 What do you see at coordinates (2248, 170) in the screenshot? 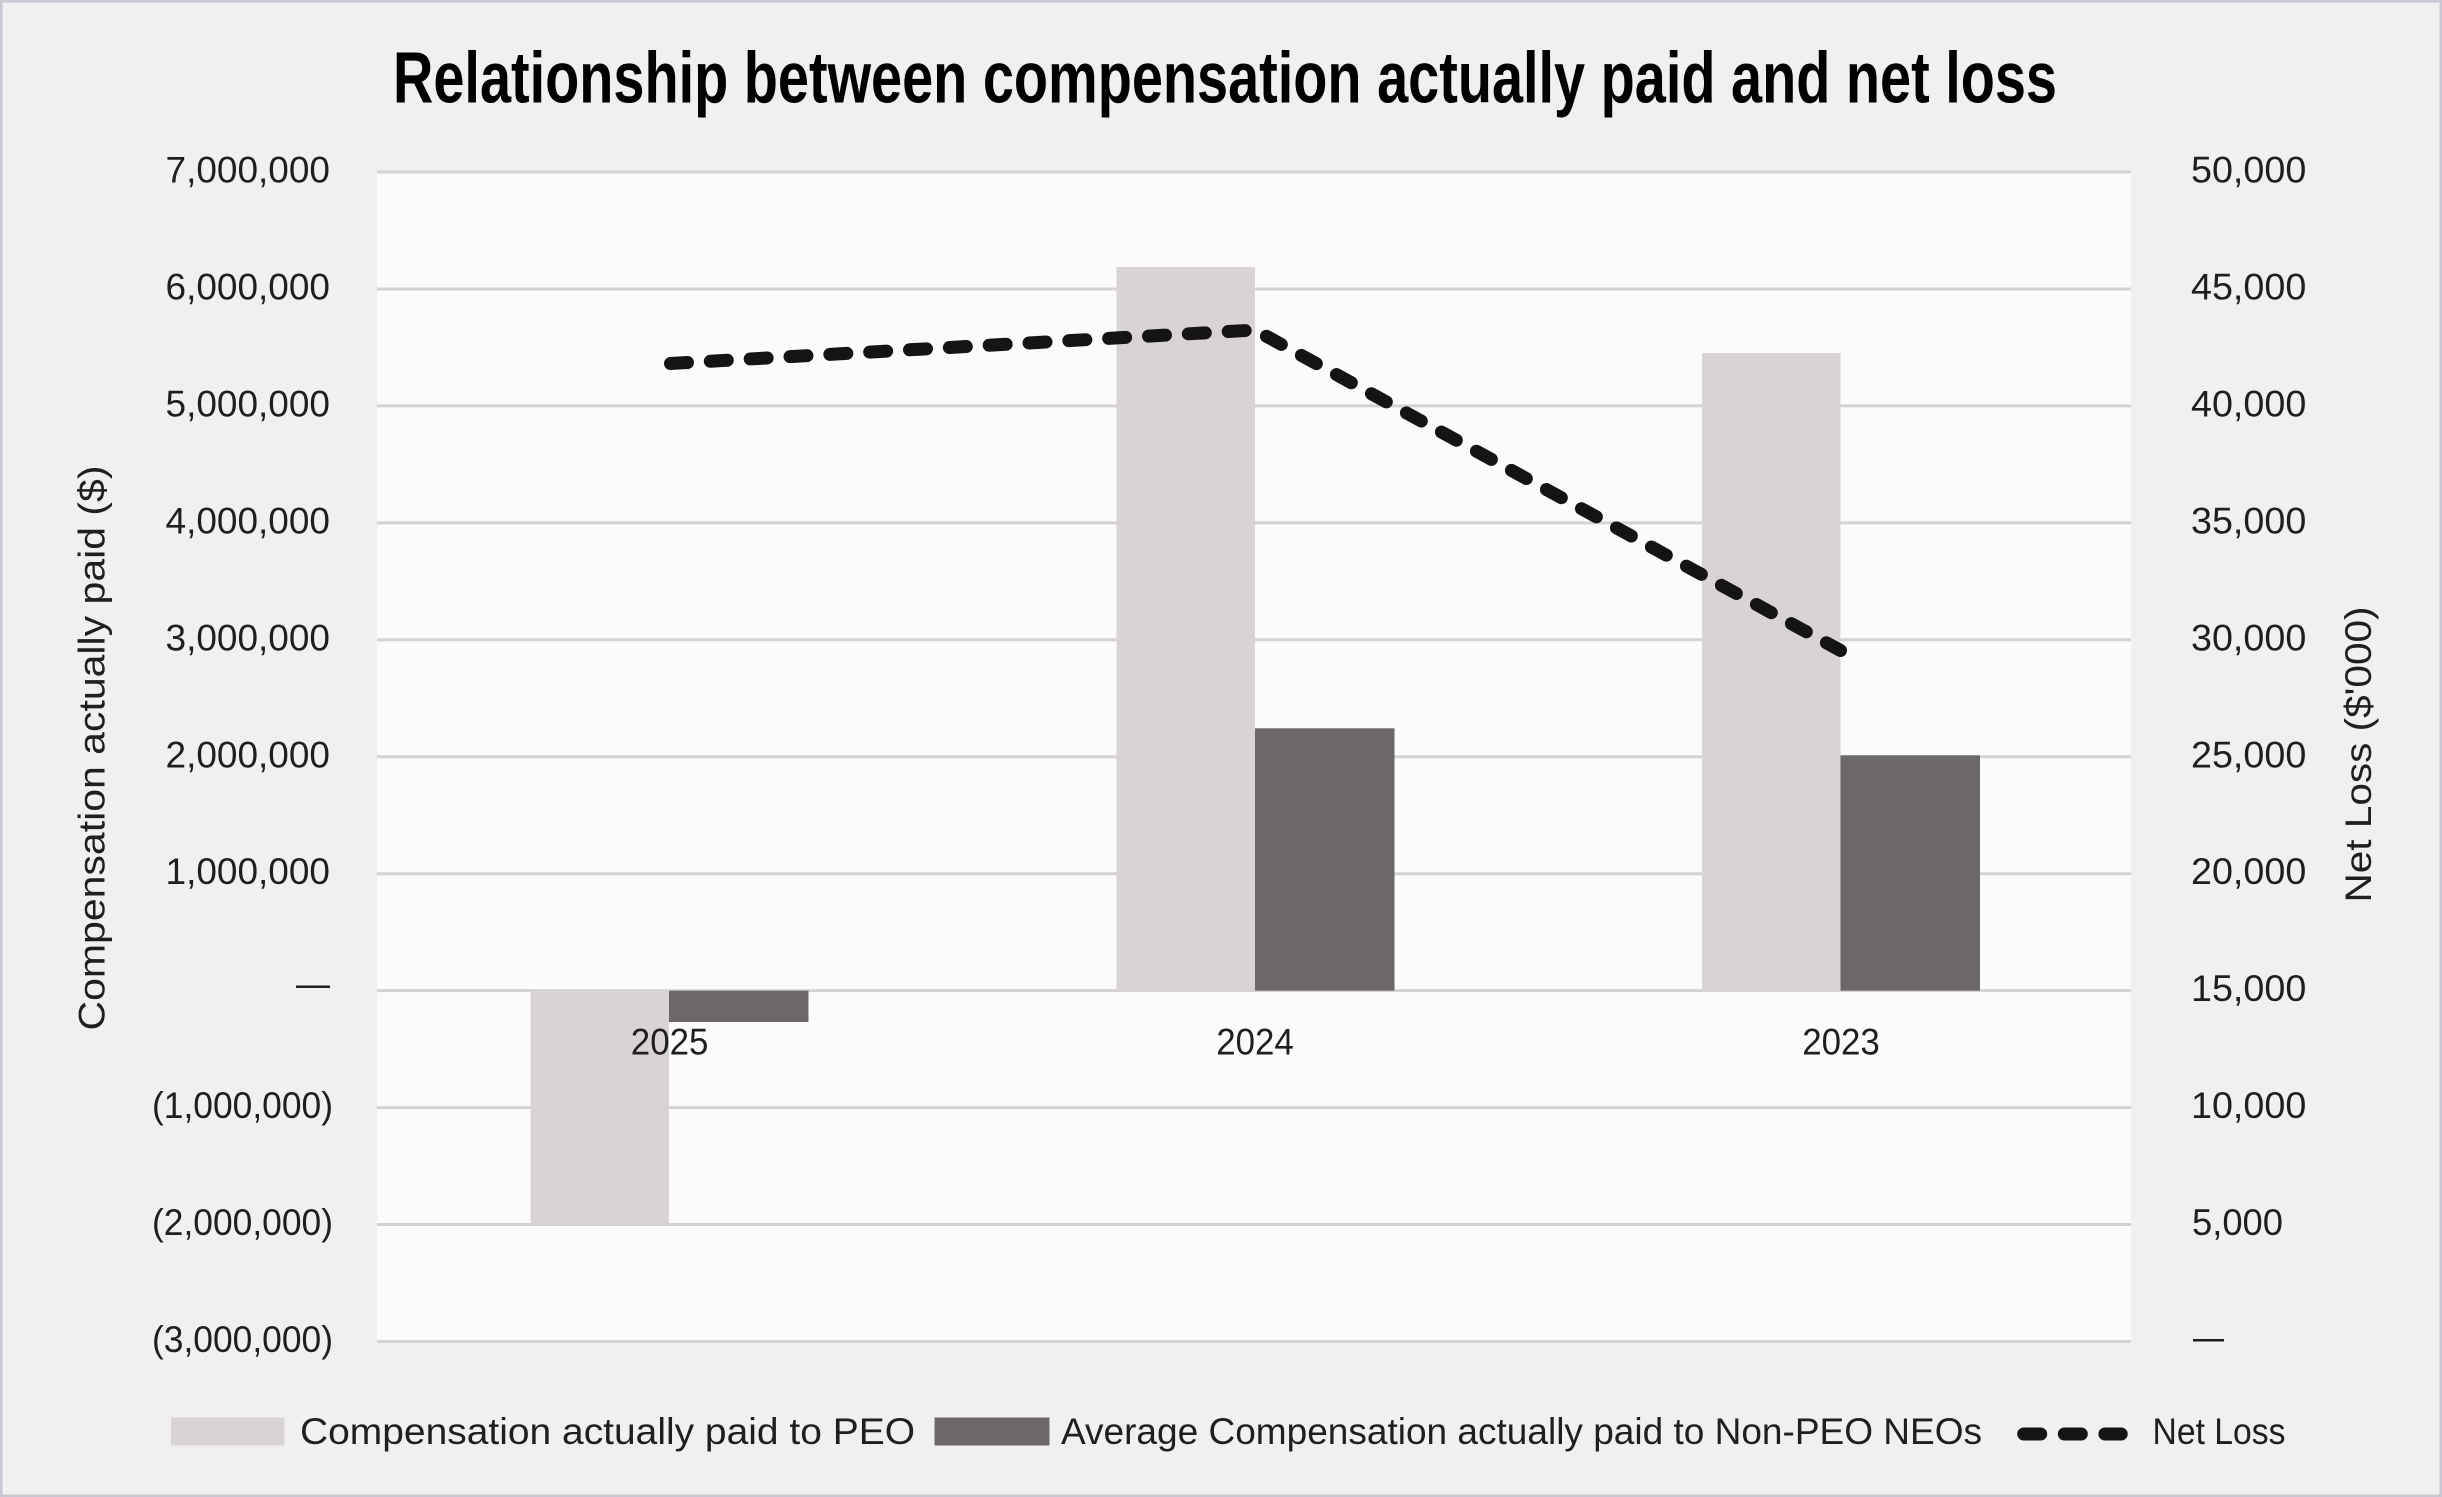
I see `svg-text: 50,000` at bounding box center [2248, 170].